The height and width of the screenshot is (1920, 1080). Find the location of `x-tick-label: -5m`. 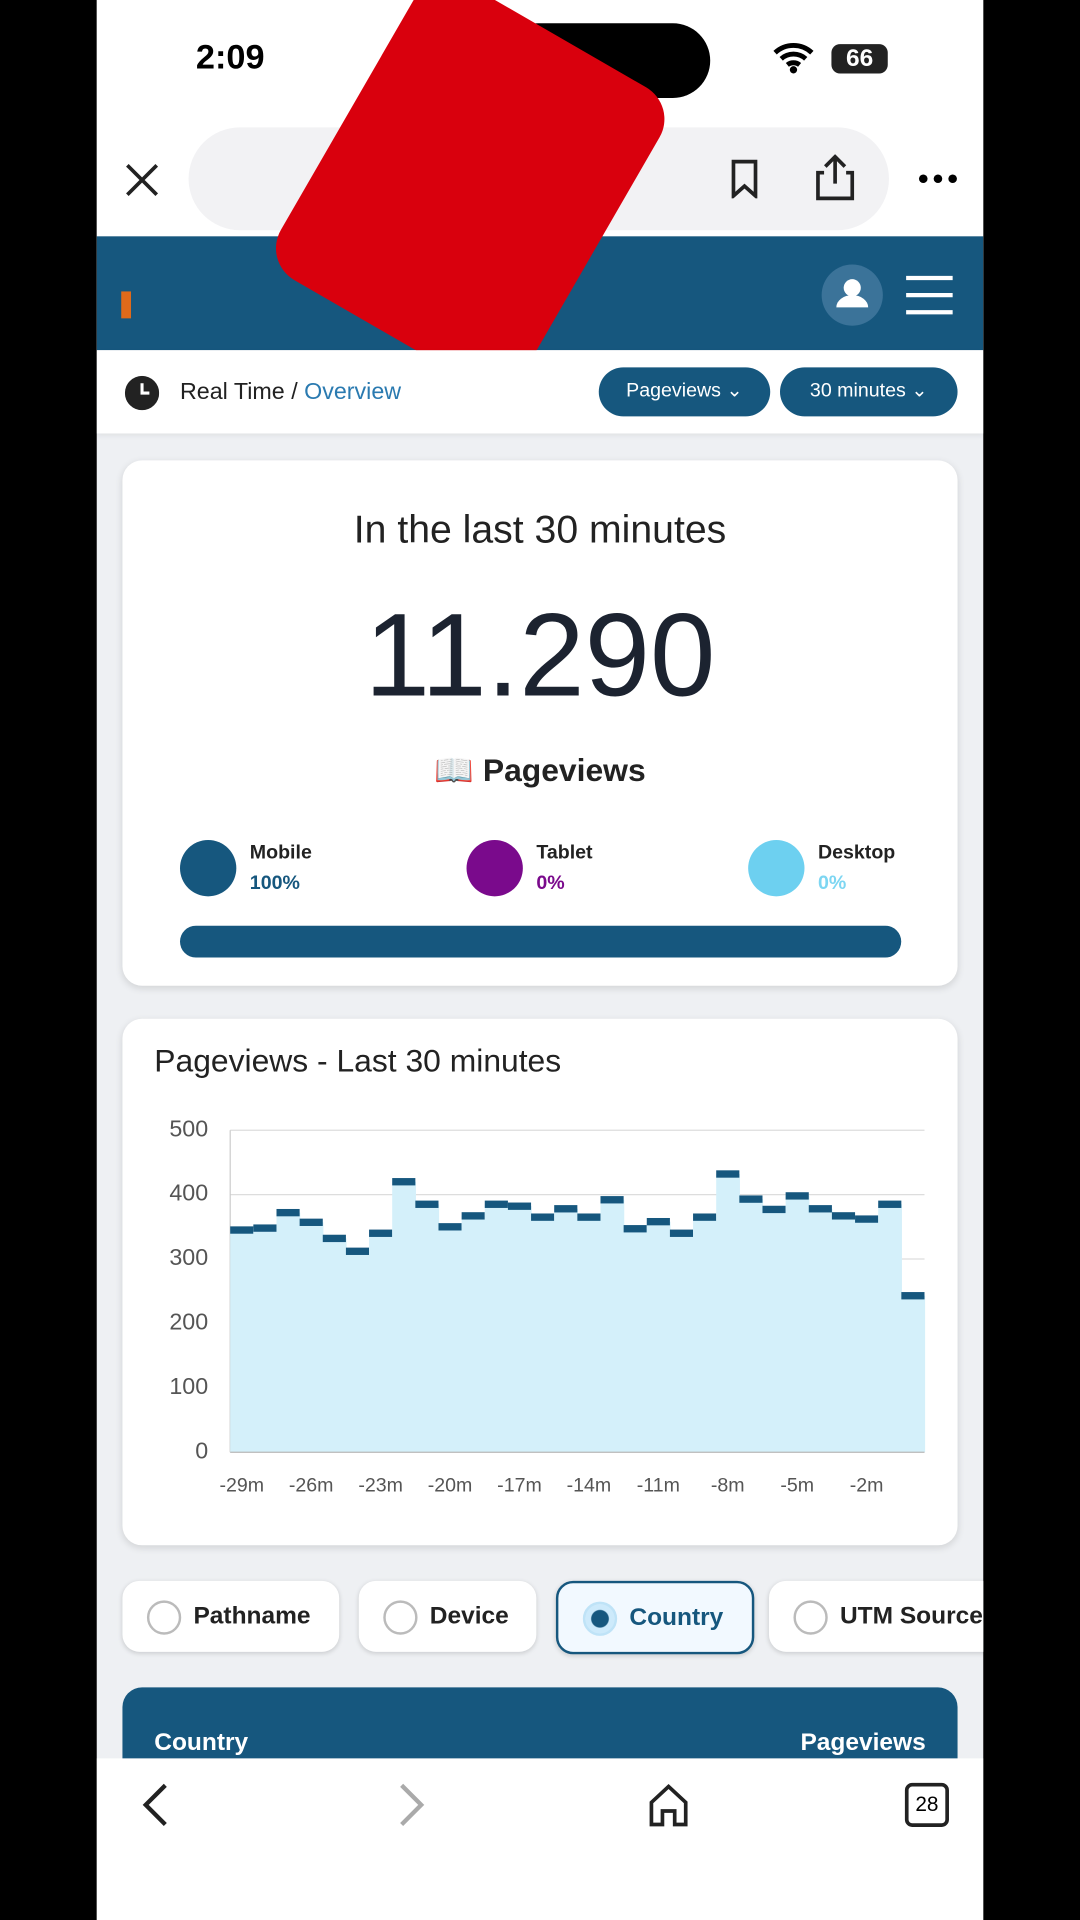

x-tick-label: -5m is located at coordinates (797, 1486).